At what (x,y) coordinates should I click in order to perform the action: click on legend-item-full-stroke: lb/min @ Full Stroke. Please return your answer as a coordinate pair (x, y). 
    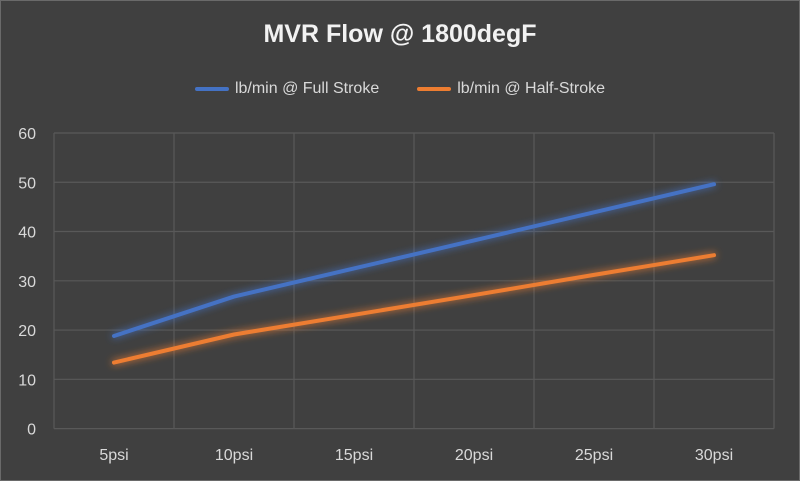
    Looking at the image, I should click on (287, 89).